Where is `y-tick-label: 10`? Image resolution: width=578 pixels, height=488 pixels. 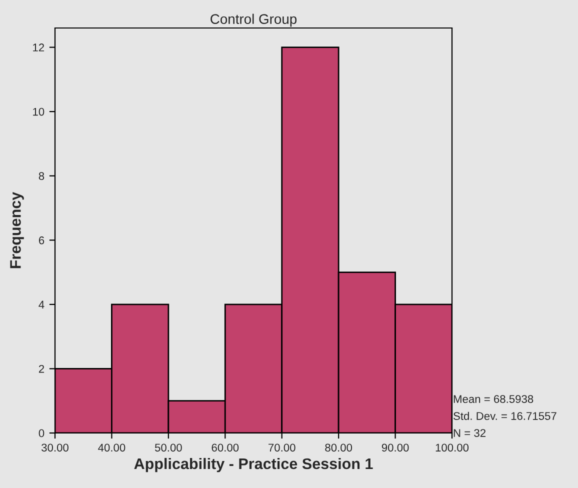
y-tick-label: 10 is located at coordinates (38, 112).